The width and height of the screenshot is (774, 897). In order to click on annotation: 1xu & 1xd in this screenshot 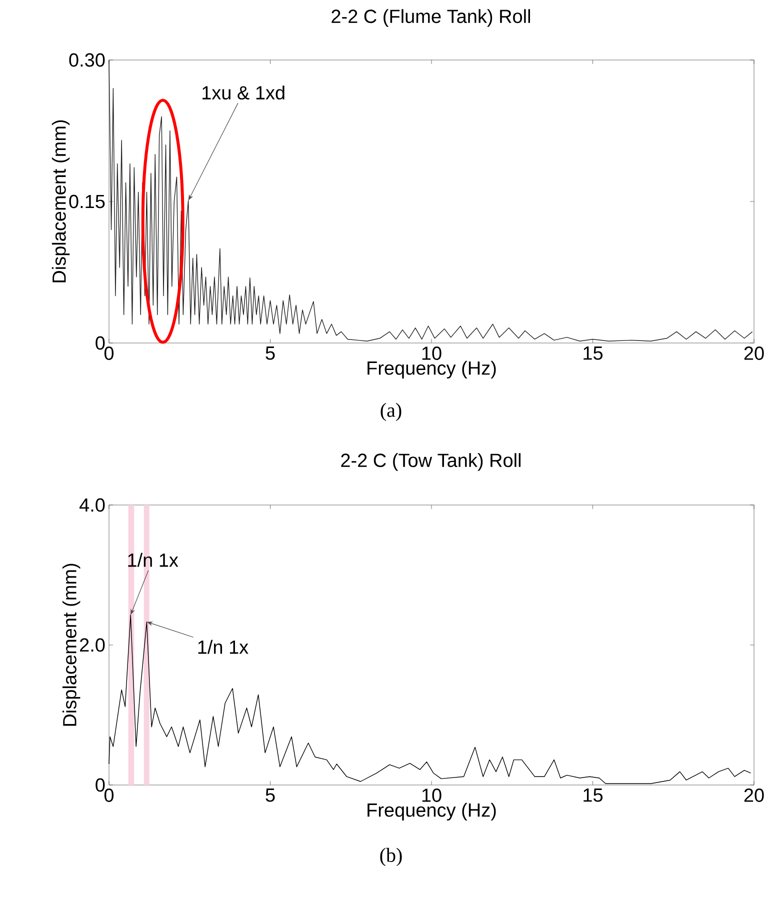, I will do `click(243, 93)`.